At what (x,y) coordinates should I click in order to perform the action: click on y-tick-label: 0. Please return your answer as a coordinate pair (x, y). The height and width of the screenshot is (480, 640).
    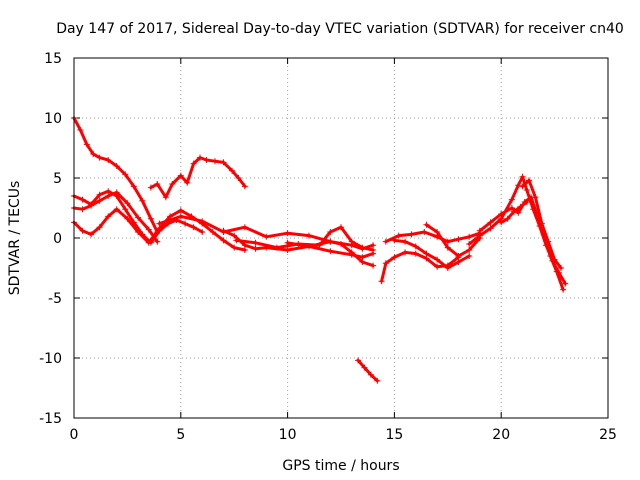
    Looking at the image, I should click on (57, 239).